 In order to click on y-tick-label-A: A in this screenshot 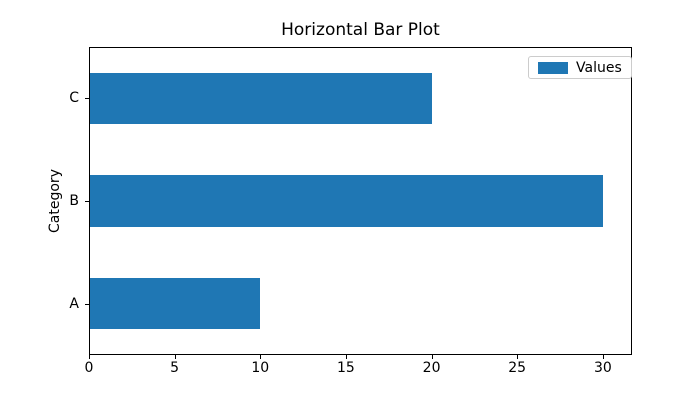, I will do `click(74, 303)`.